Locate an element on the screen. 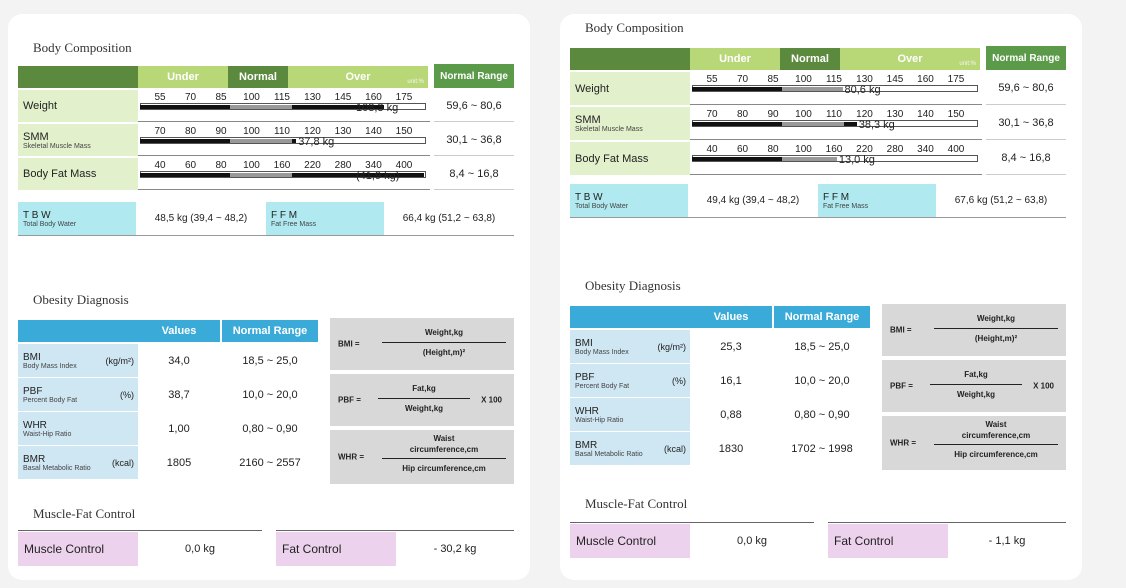  row-range-2: 8,4 ~ 16,8 is located at coordinates (1026, 158).